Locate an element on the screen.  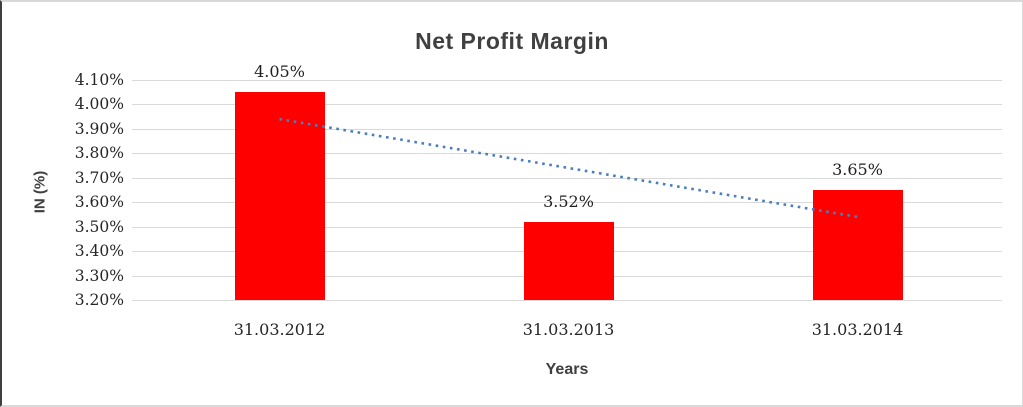
y-tick-label: 3.80% is located at coordinates (99, 153).